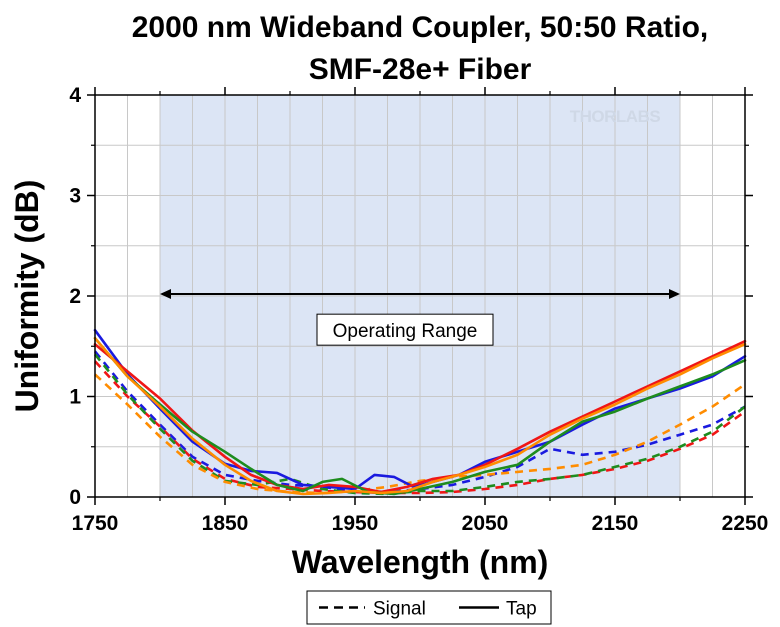 This screenshot has height=627, width=780. What do you see at coordinates (420, 69) in the screenshot?
I see `chart-title-line-2: SMF-28e+ Fiber` at bounding box center [420, 69].